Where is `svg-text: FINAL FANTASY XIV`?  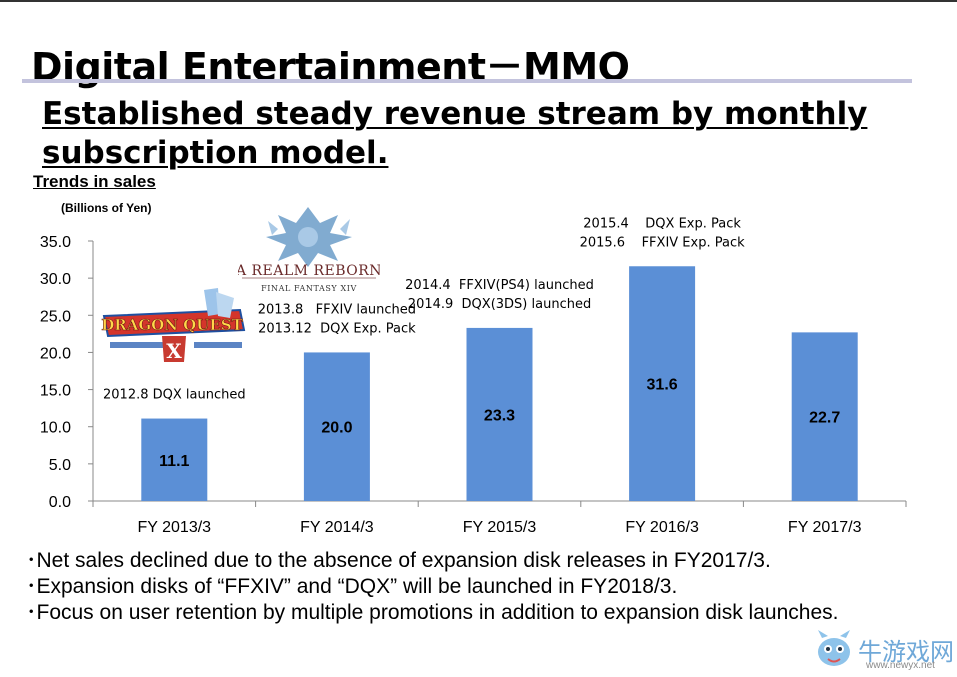 svg-text: FINAL FANTASY XIV is located at coordinates (309, 288).